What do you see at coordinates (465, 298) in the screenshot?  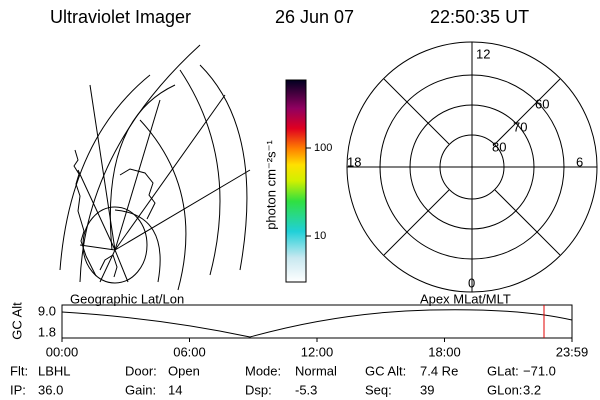 I see `polar-label: Apex MLat/MLT` at bounding box center [465, 298].